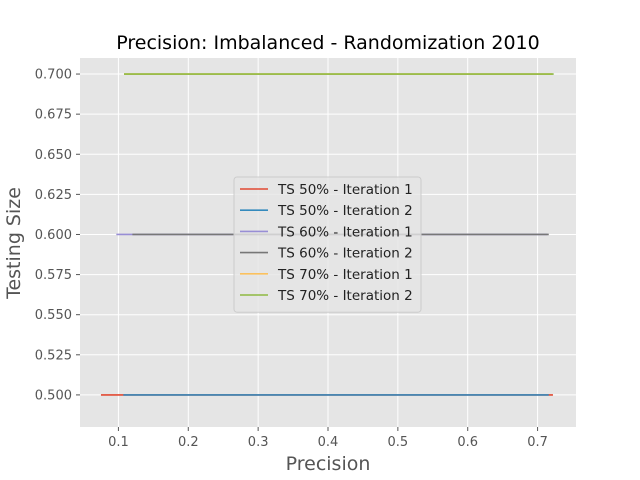 This screenshot has height=480, width=640. What do you see at coordinates (328, 464) in the screenshot?
I see `x-axis-label: Precision` at bounding box center [328, 464].